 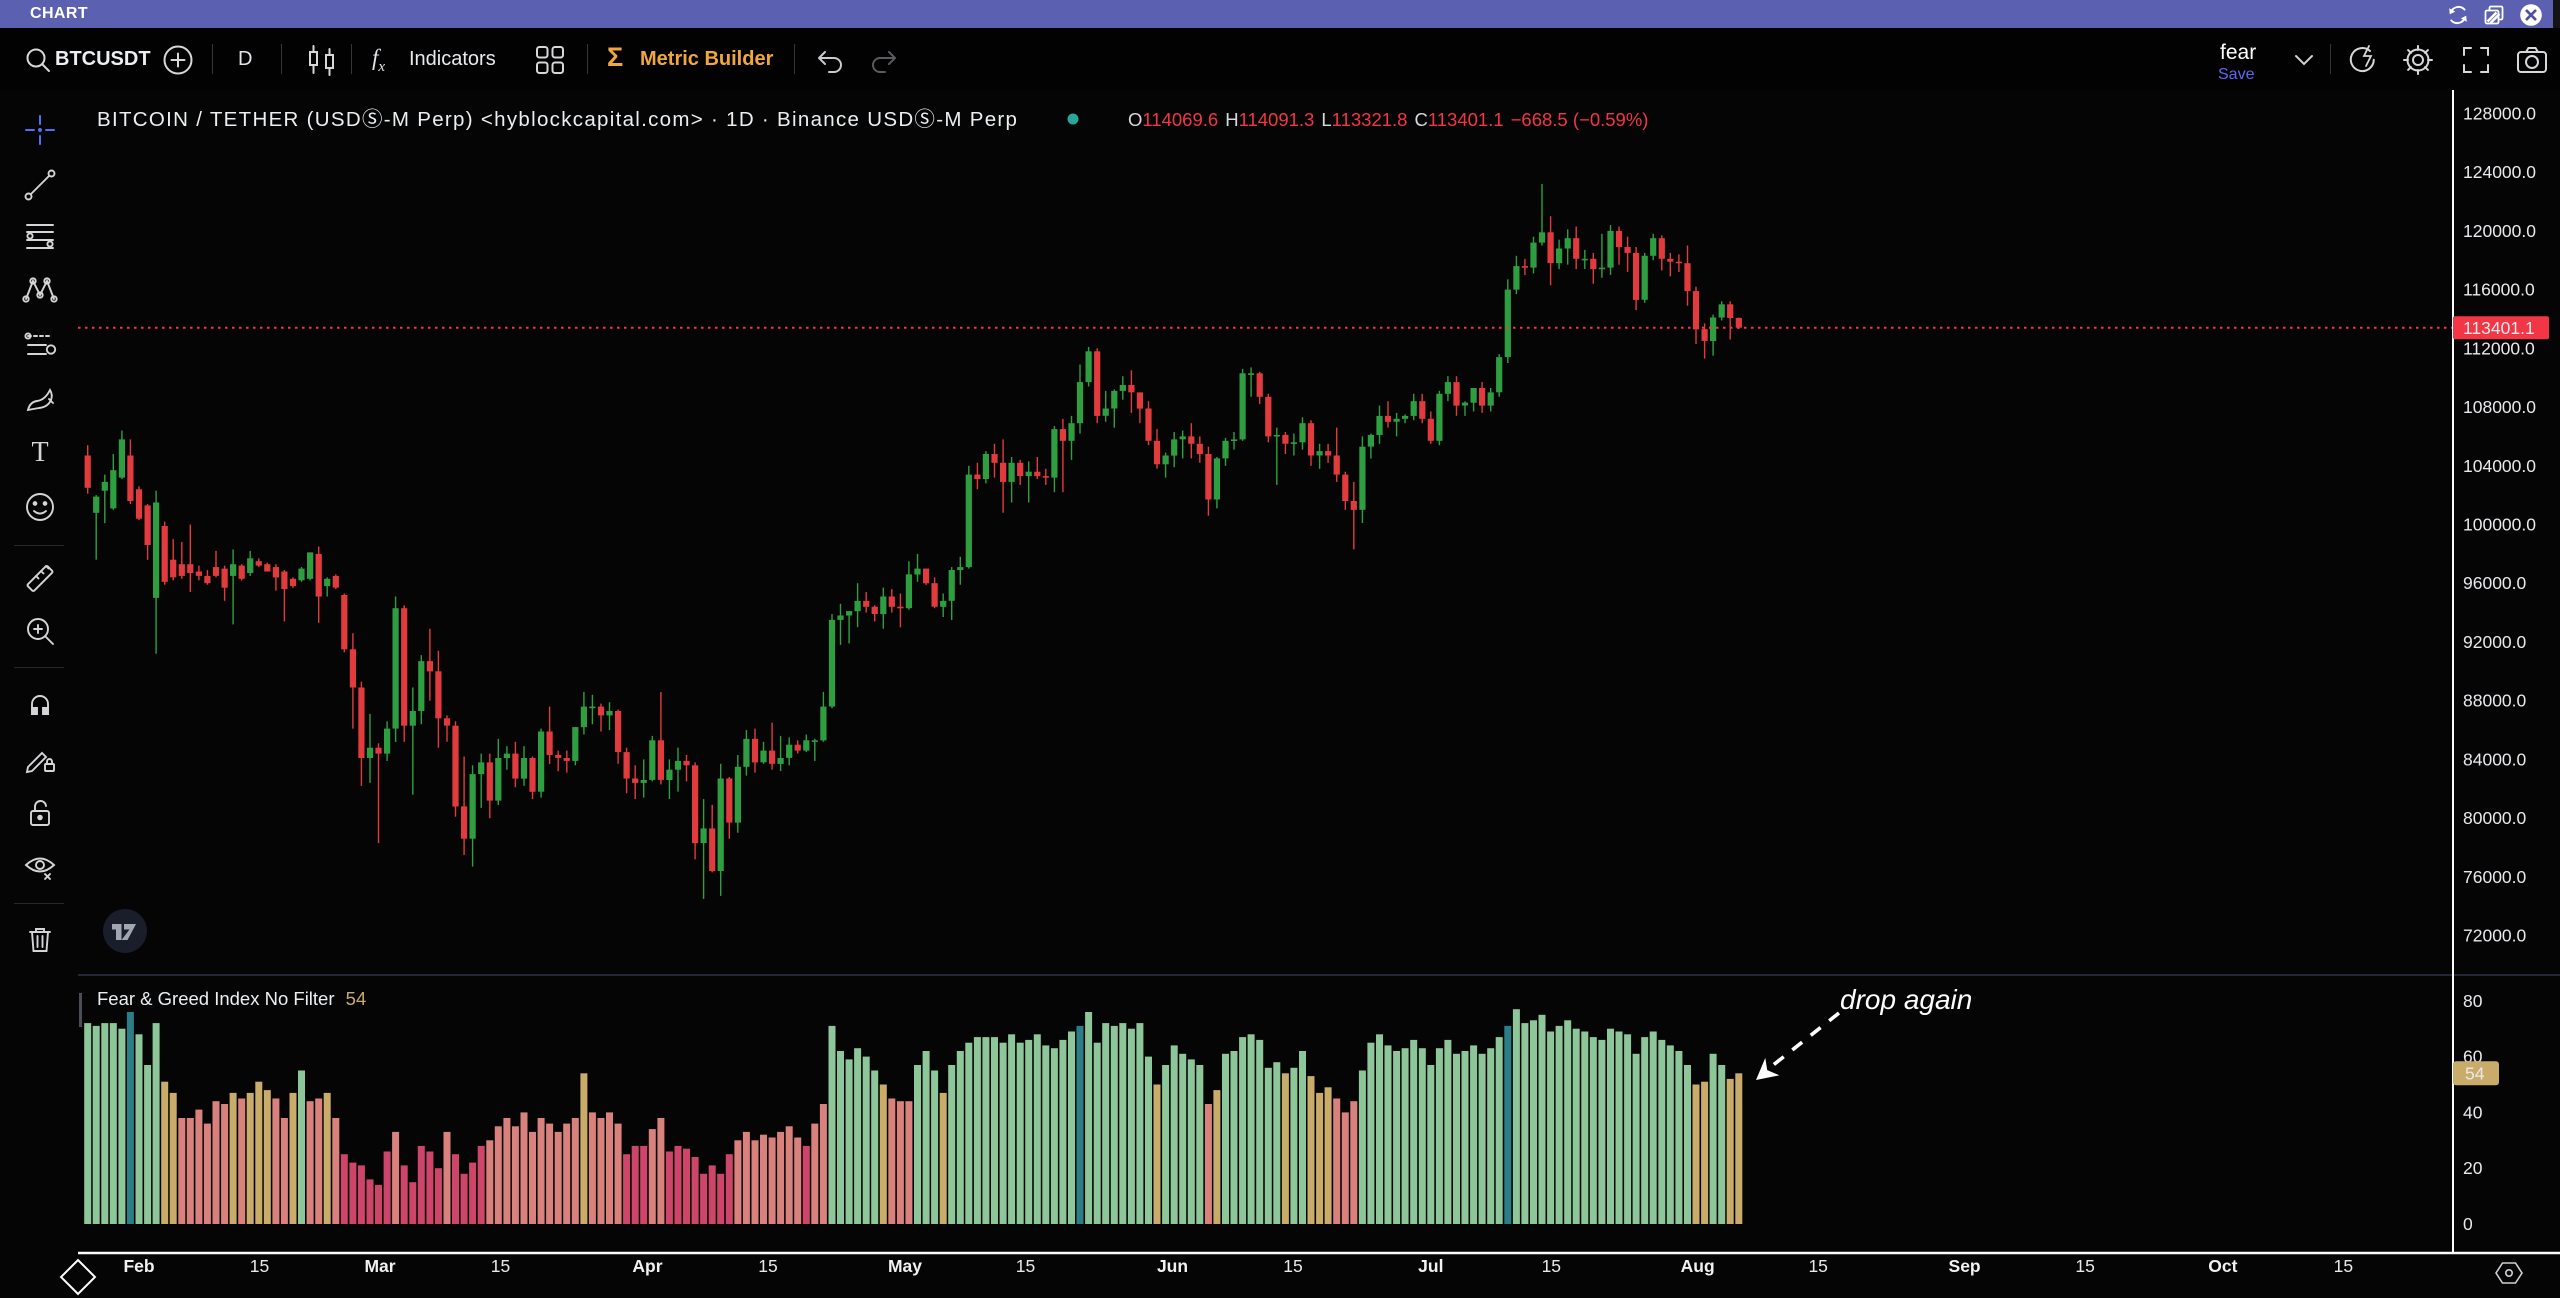 What do you see at coordinates (2495, 759) in the screenshot?
I see `svg-text: 84000.0` at bounding box center [2495, 759].